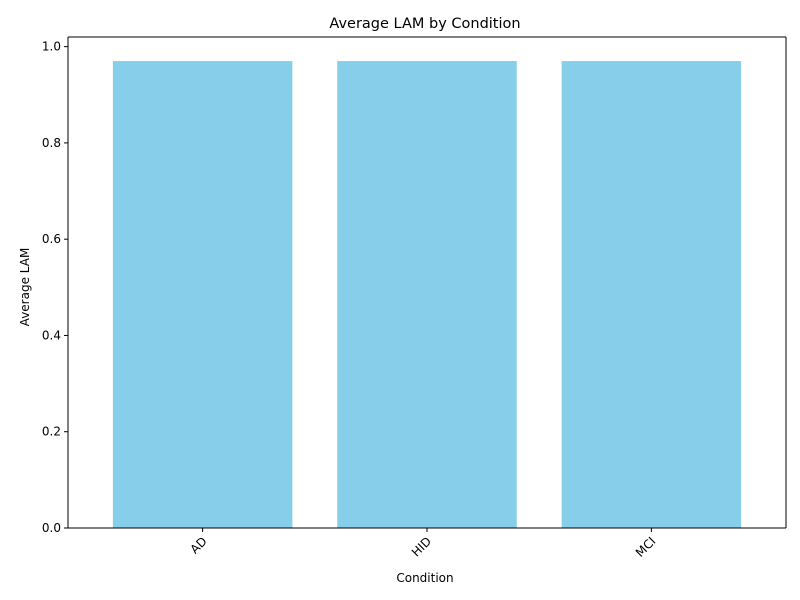 The height and width of the screenshot is (600, 800). I want to click on y-tick-label: 0.8, so click(51, 143).